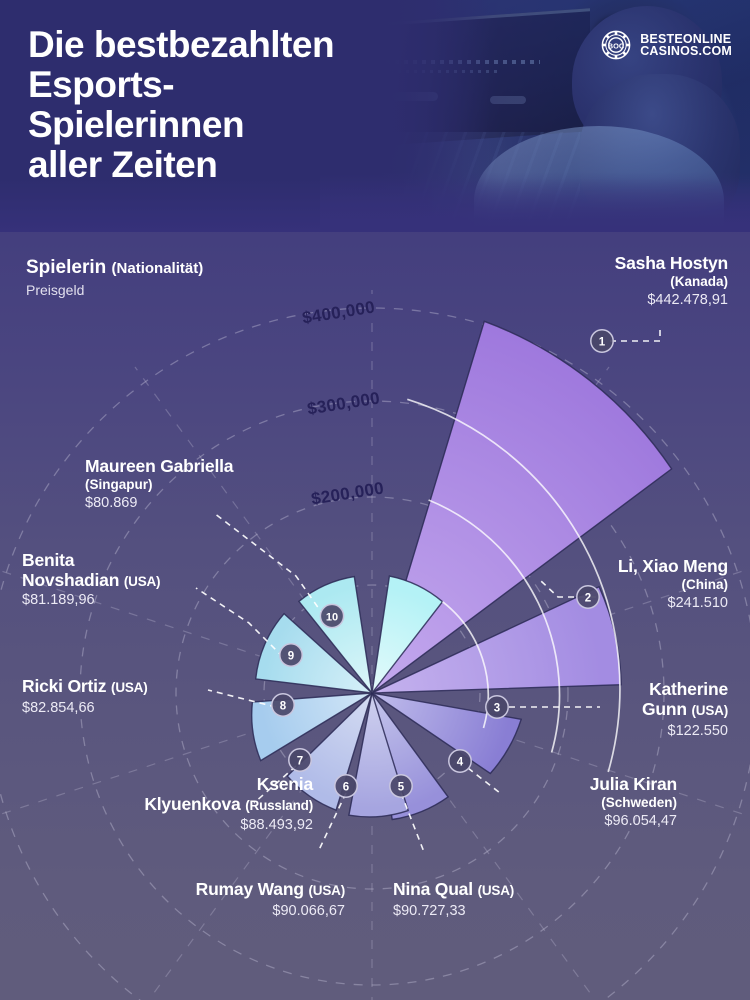 This screenshot has height=1000, width=750. Describe the element at coordinates (686, 51) in the screenshot. I see `brand-line-2: CASINOS.COM` at that location.